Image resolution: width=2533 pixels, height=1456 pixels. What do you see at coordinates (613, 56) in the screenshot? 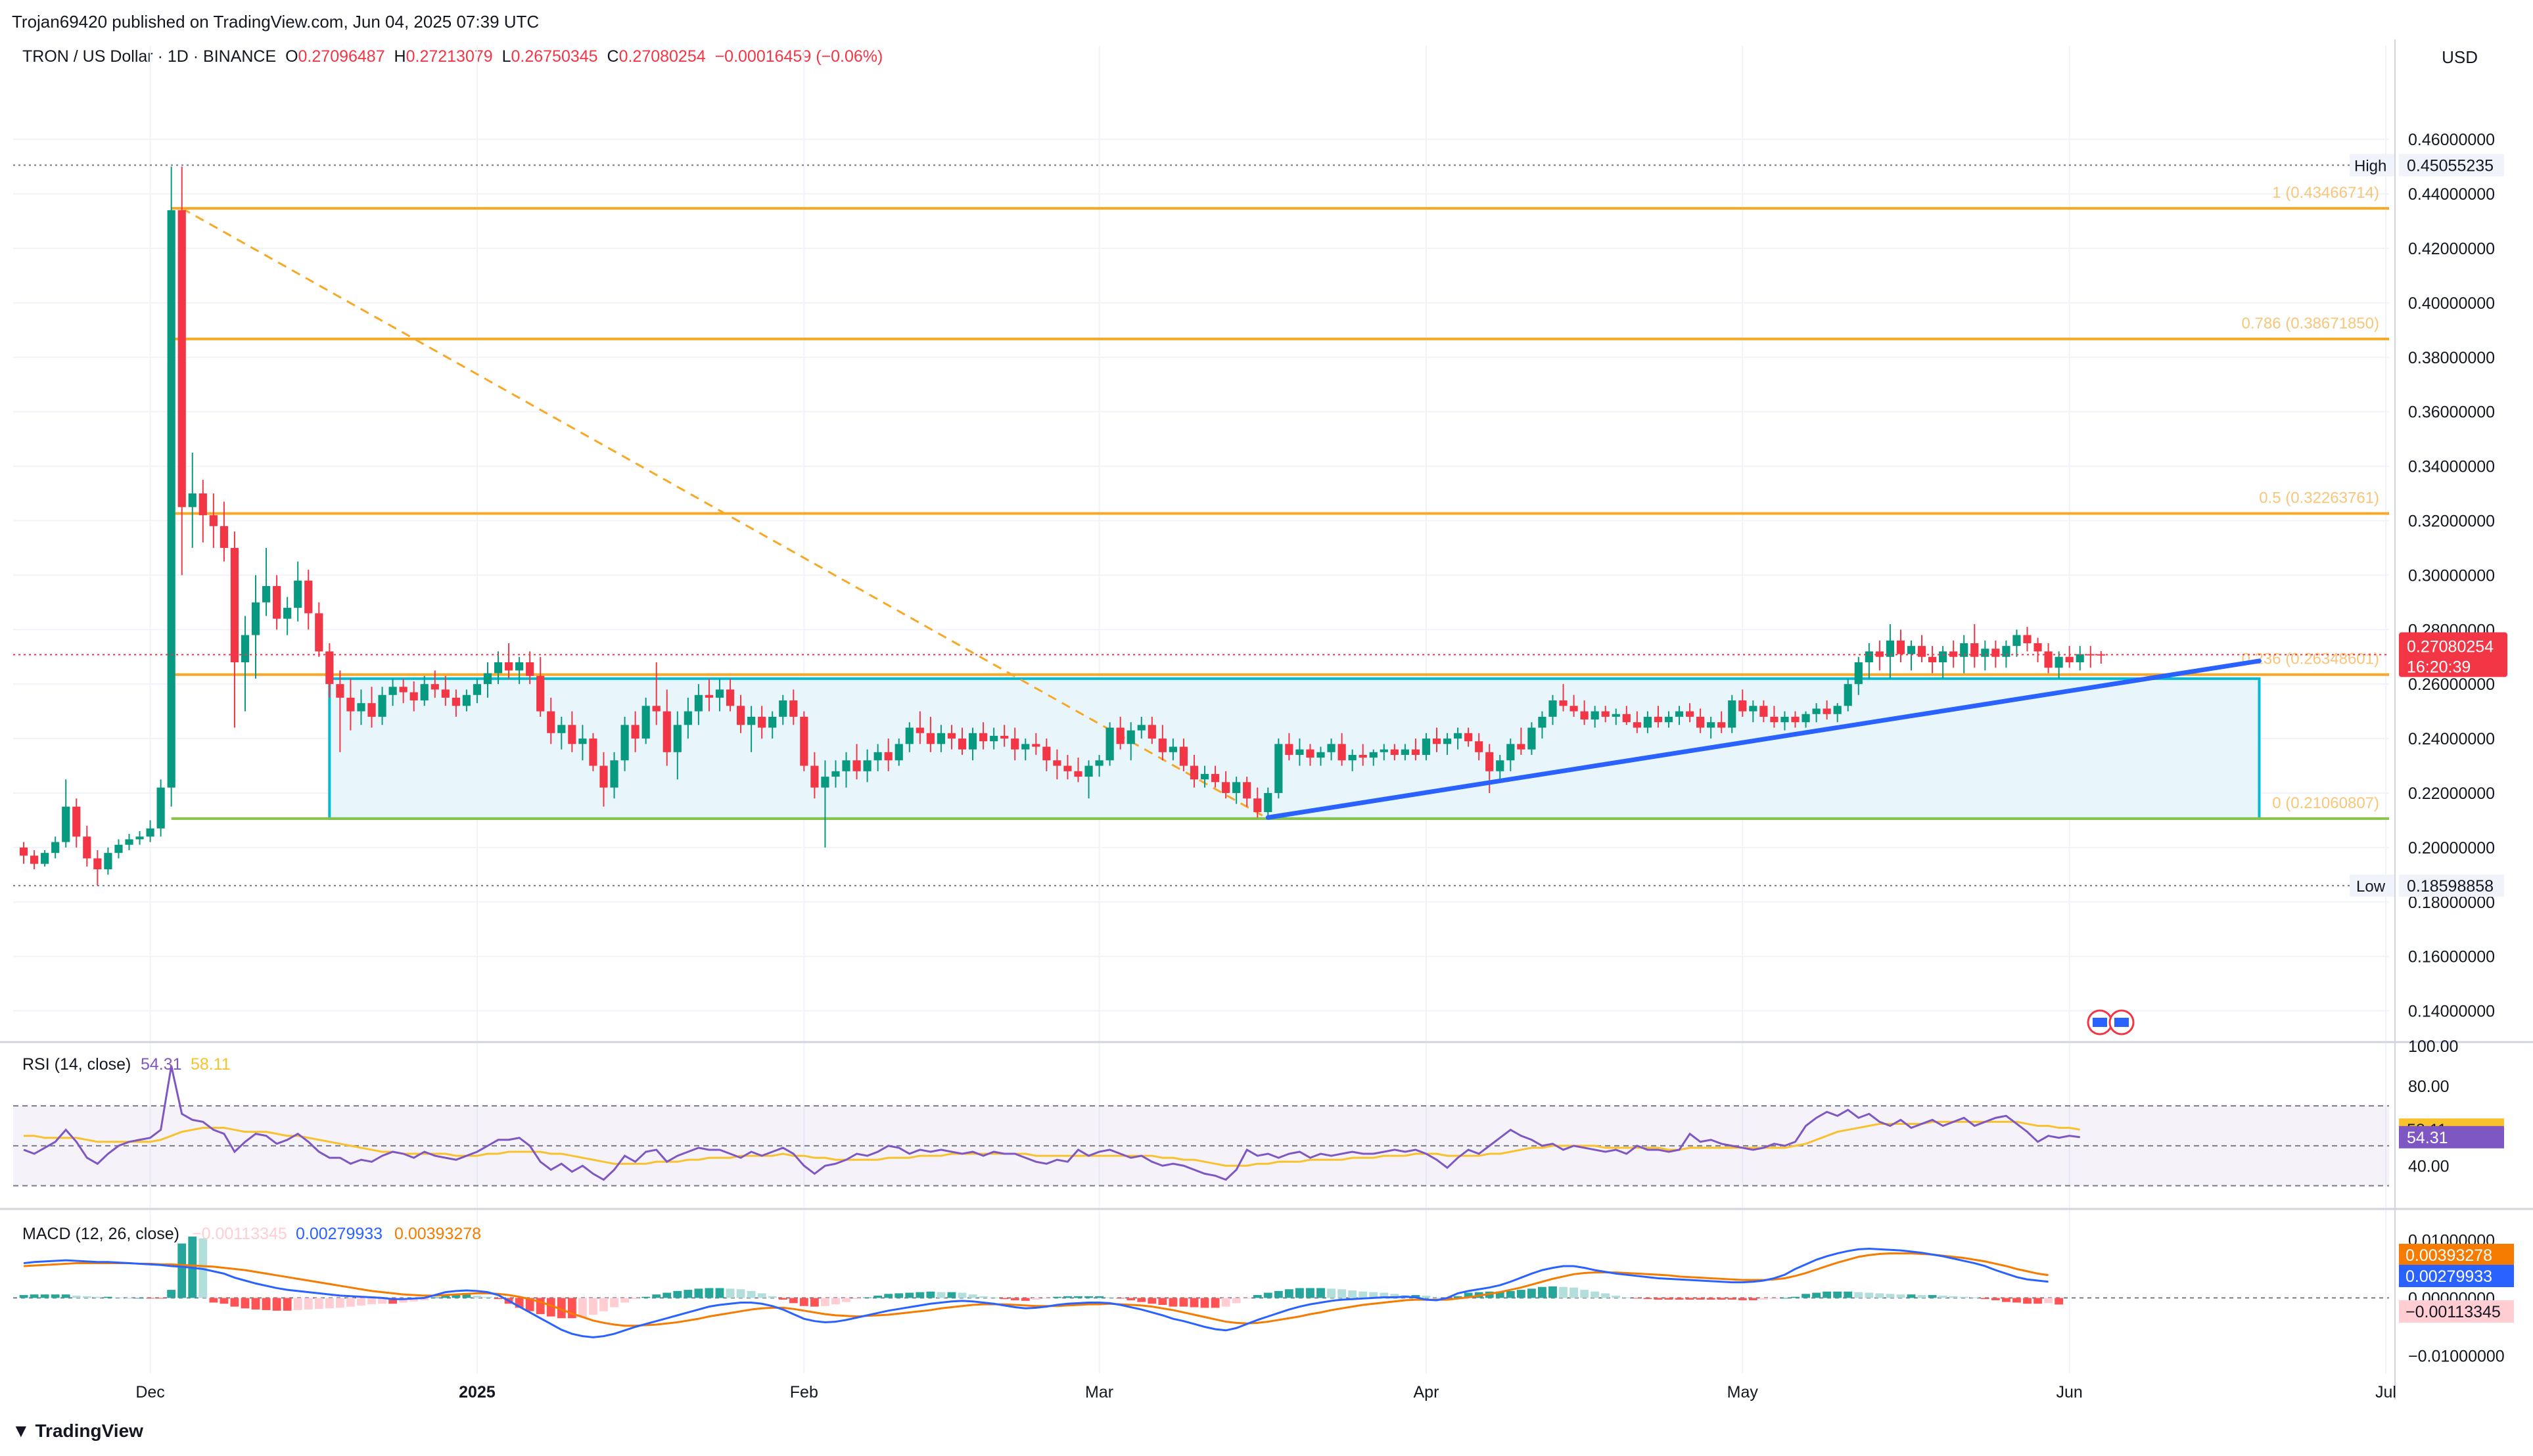
I see `close-label: C` at bounding box center [613, 56].